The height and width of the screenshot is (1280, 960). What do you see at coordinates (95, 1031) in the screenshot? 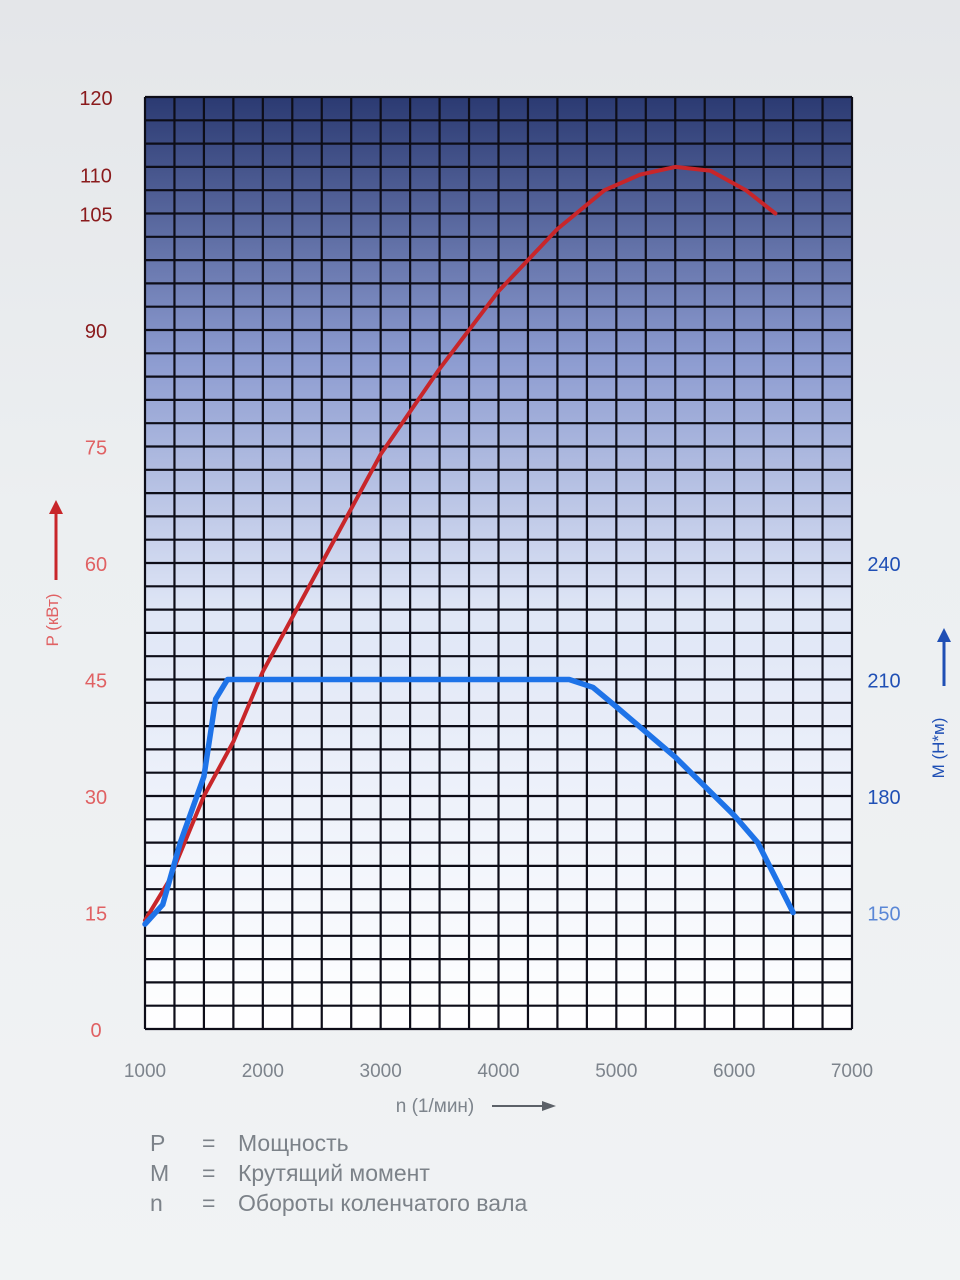
I see `y-left-tick-label: 0` at bounding box center [95, 1031].